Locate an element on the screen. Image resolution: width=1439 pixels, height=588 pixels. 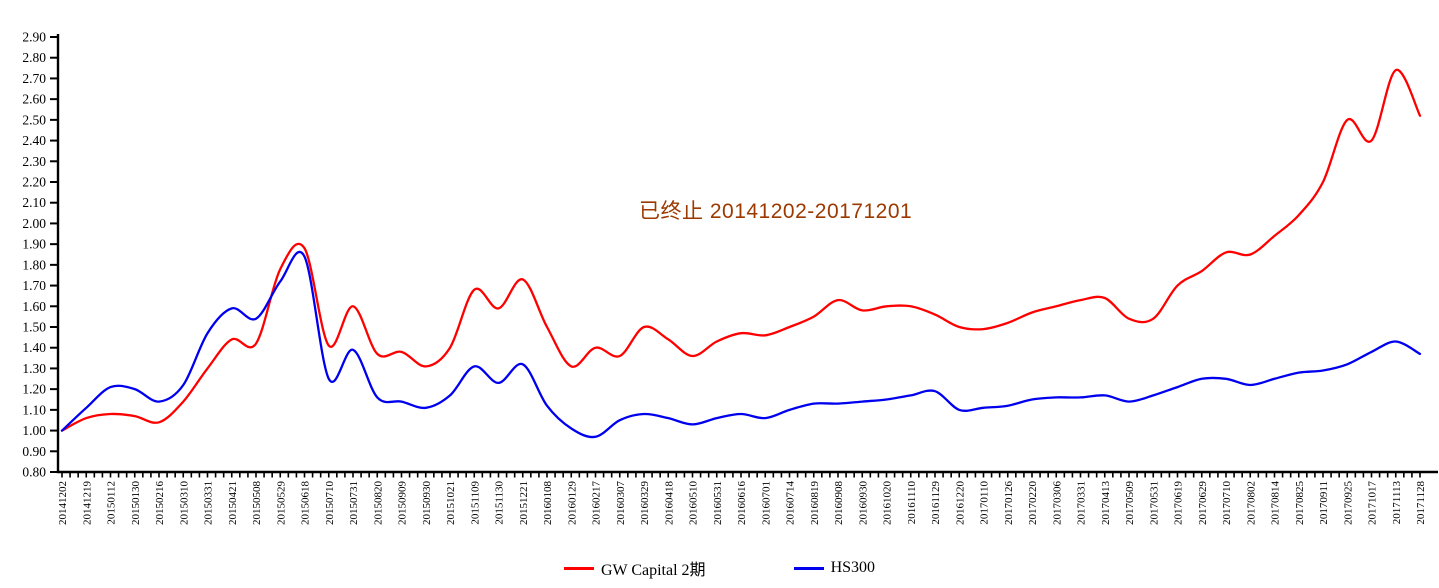
x-tick-label: 20170925 is located at coordinates (1348, 503).